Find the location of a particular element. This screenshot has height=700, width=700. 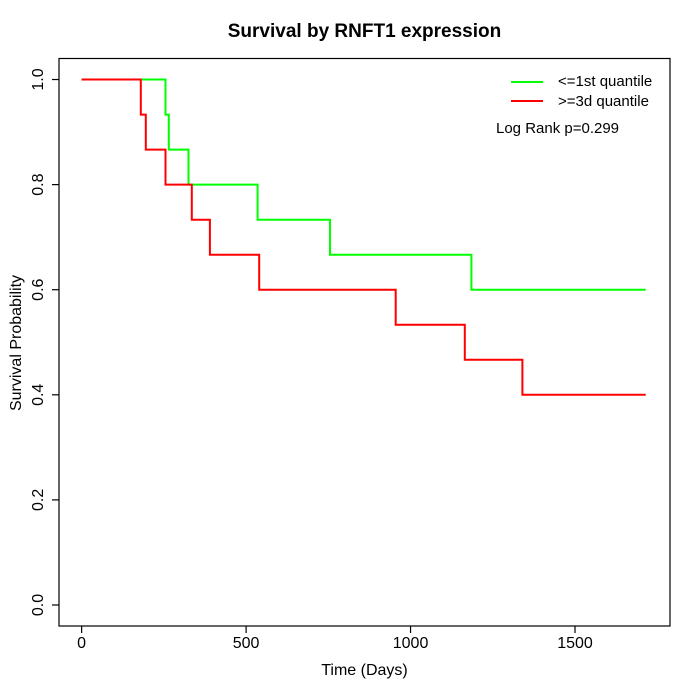

y-tick-label: 0.6 is located at coordinates (38, 289).